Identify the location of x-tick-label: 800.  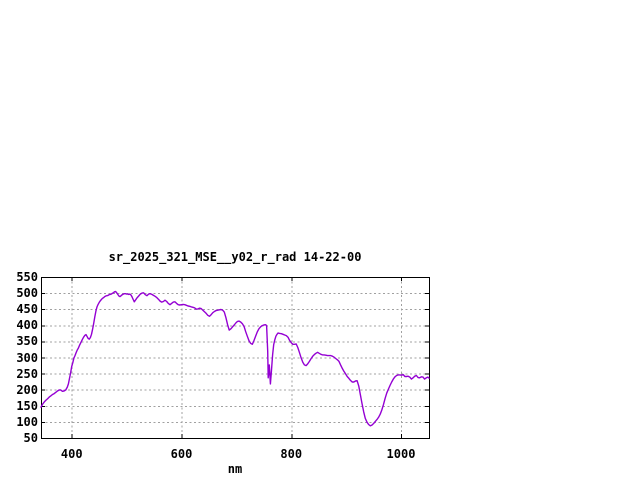
(291, 454).